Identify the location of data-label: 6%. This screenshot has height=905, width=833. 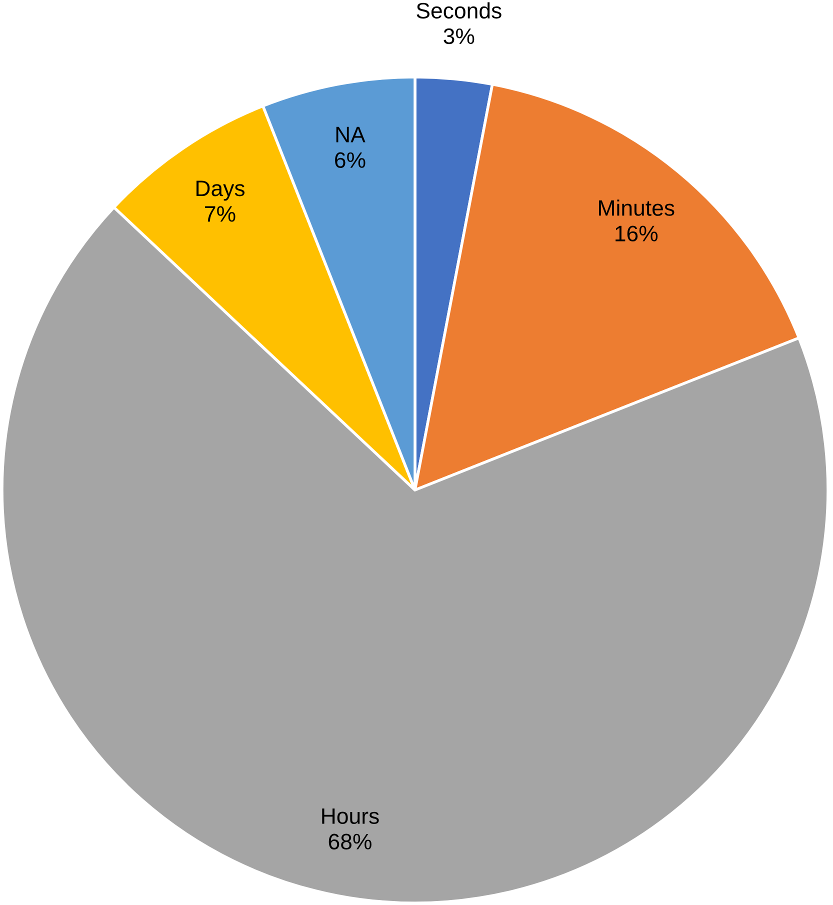
(350, 160).